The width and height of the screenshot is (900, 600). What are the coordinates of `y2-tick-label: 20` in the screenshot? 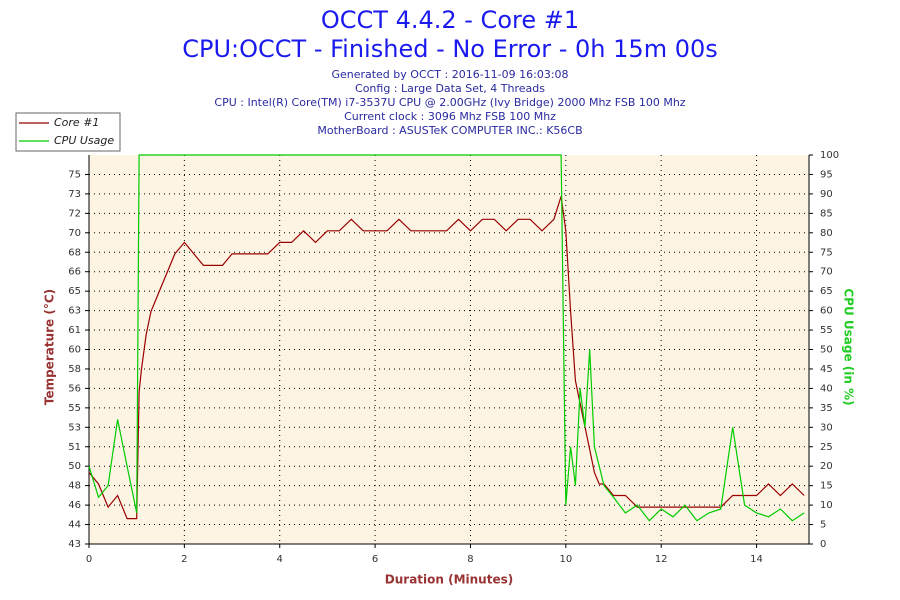 It's located at (826, 466).